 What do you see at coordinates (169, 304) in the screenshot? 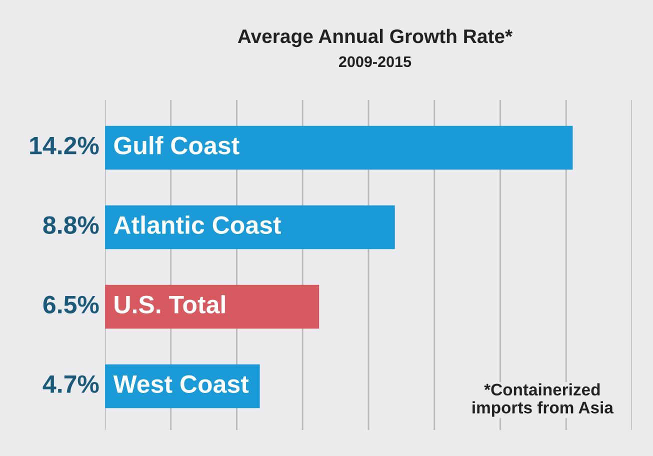
I see `y-tick-label: U.S. Total` at bounding box center [169, 304].